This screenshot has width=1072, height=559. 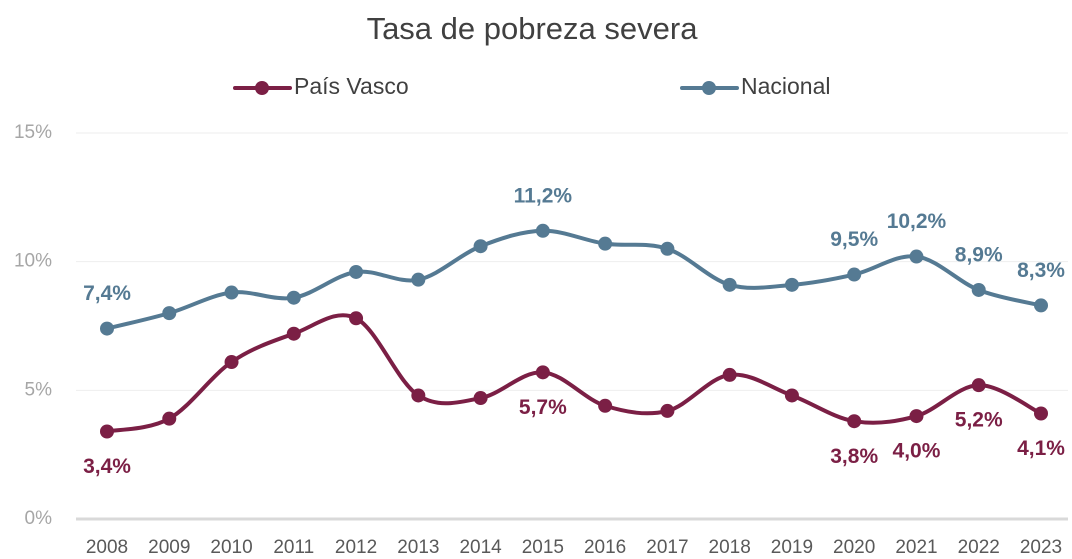 What do you see at coordinates (107, 466) in the screenshot?
I see `data-label: 3,4%` at bounding box center [107, 466].